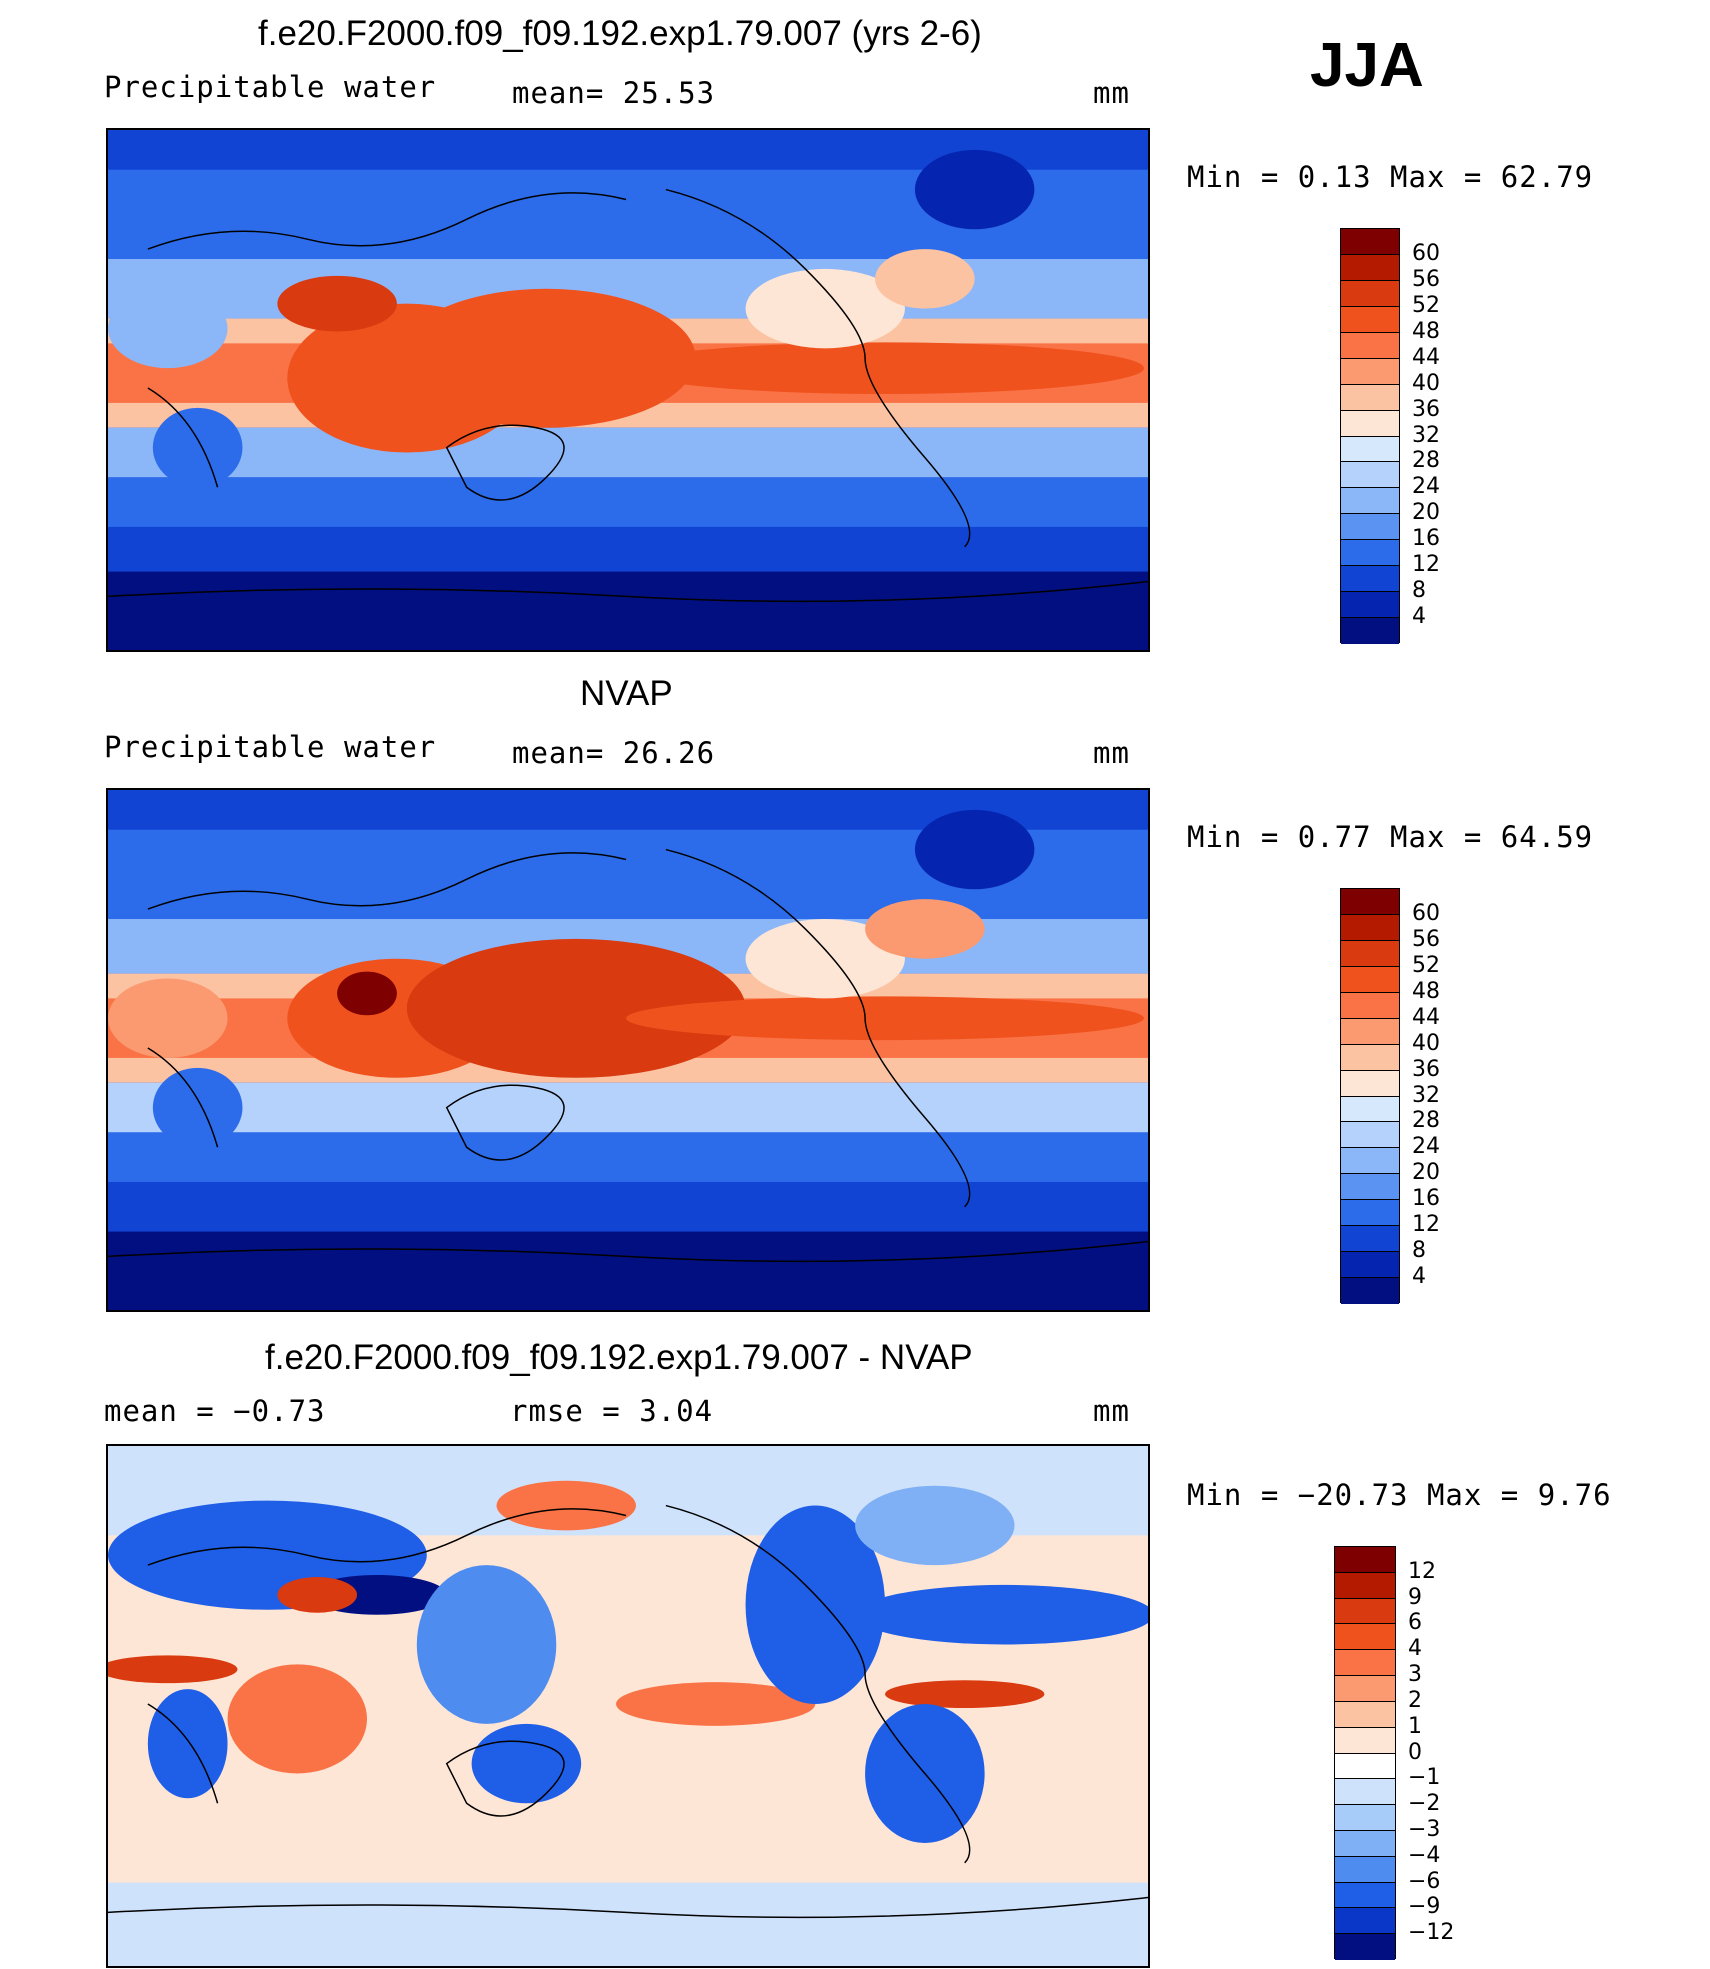 This screenshot has width=1710, height=1969. What do you see at coordinates (1390, 177) in the screenshot?
I see `panel-1-minmax: Min = 0.13 Max = 62.79` at bounding box center [1390, 177].